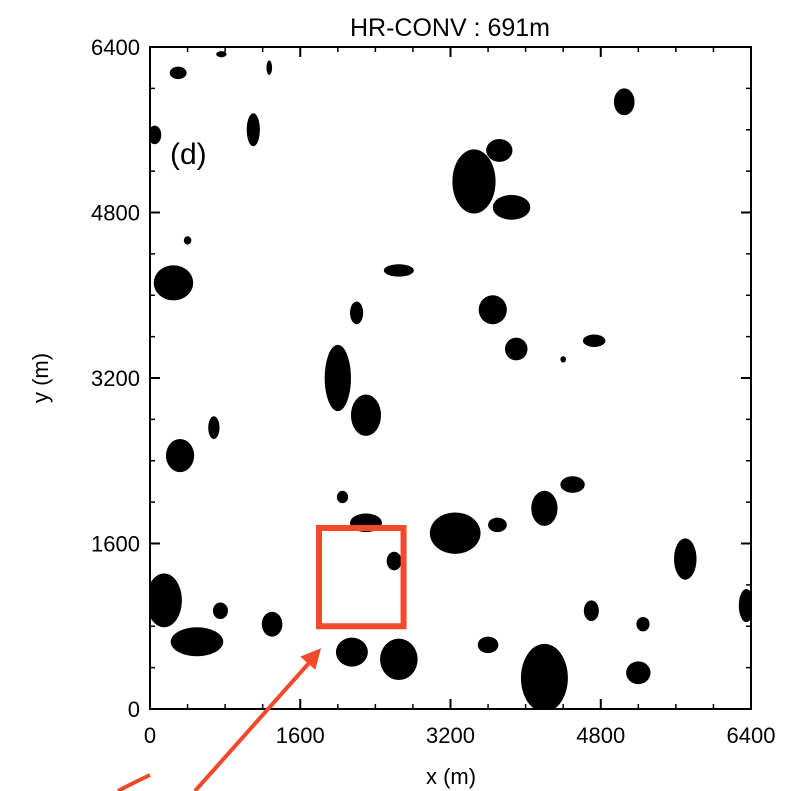 This screenshot has height=791, width=798. Describe the element at coordinates (255, 722) in the screenshot. I see `annotation-arrow` at that location.